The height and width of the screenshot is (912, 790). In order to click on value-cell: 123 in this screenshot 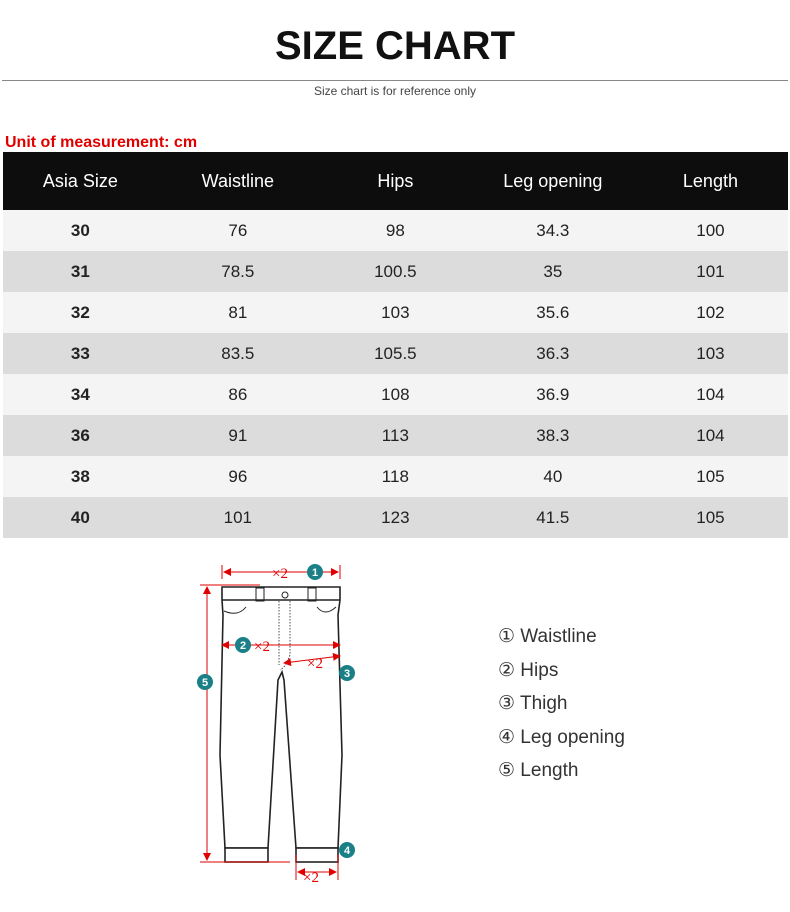, I will do `click(395, 517)`.